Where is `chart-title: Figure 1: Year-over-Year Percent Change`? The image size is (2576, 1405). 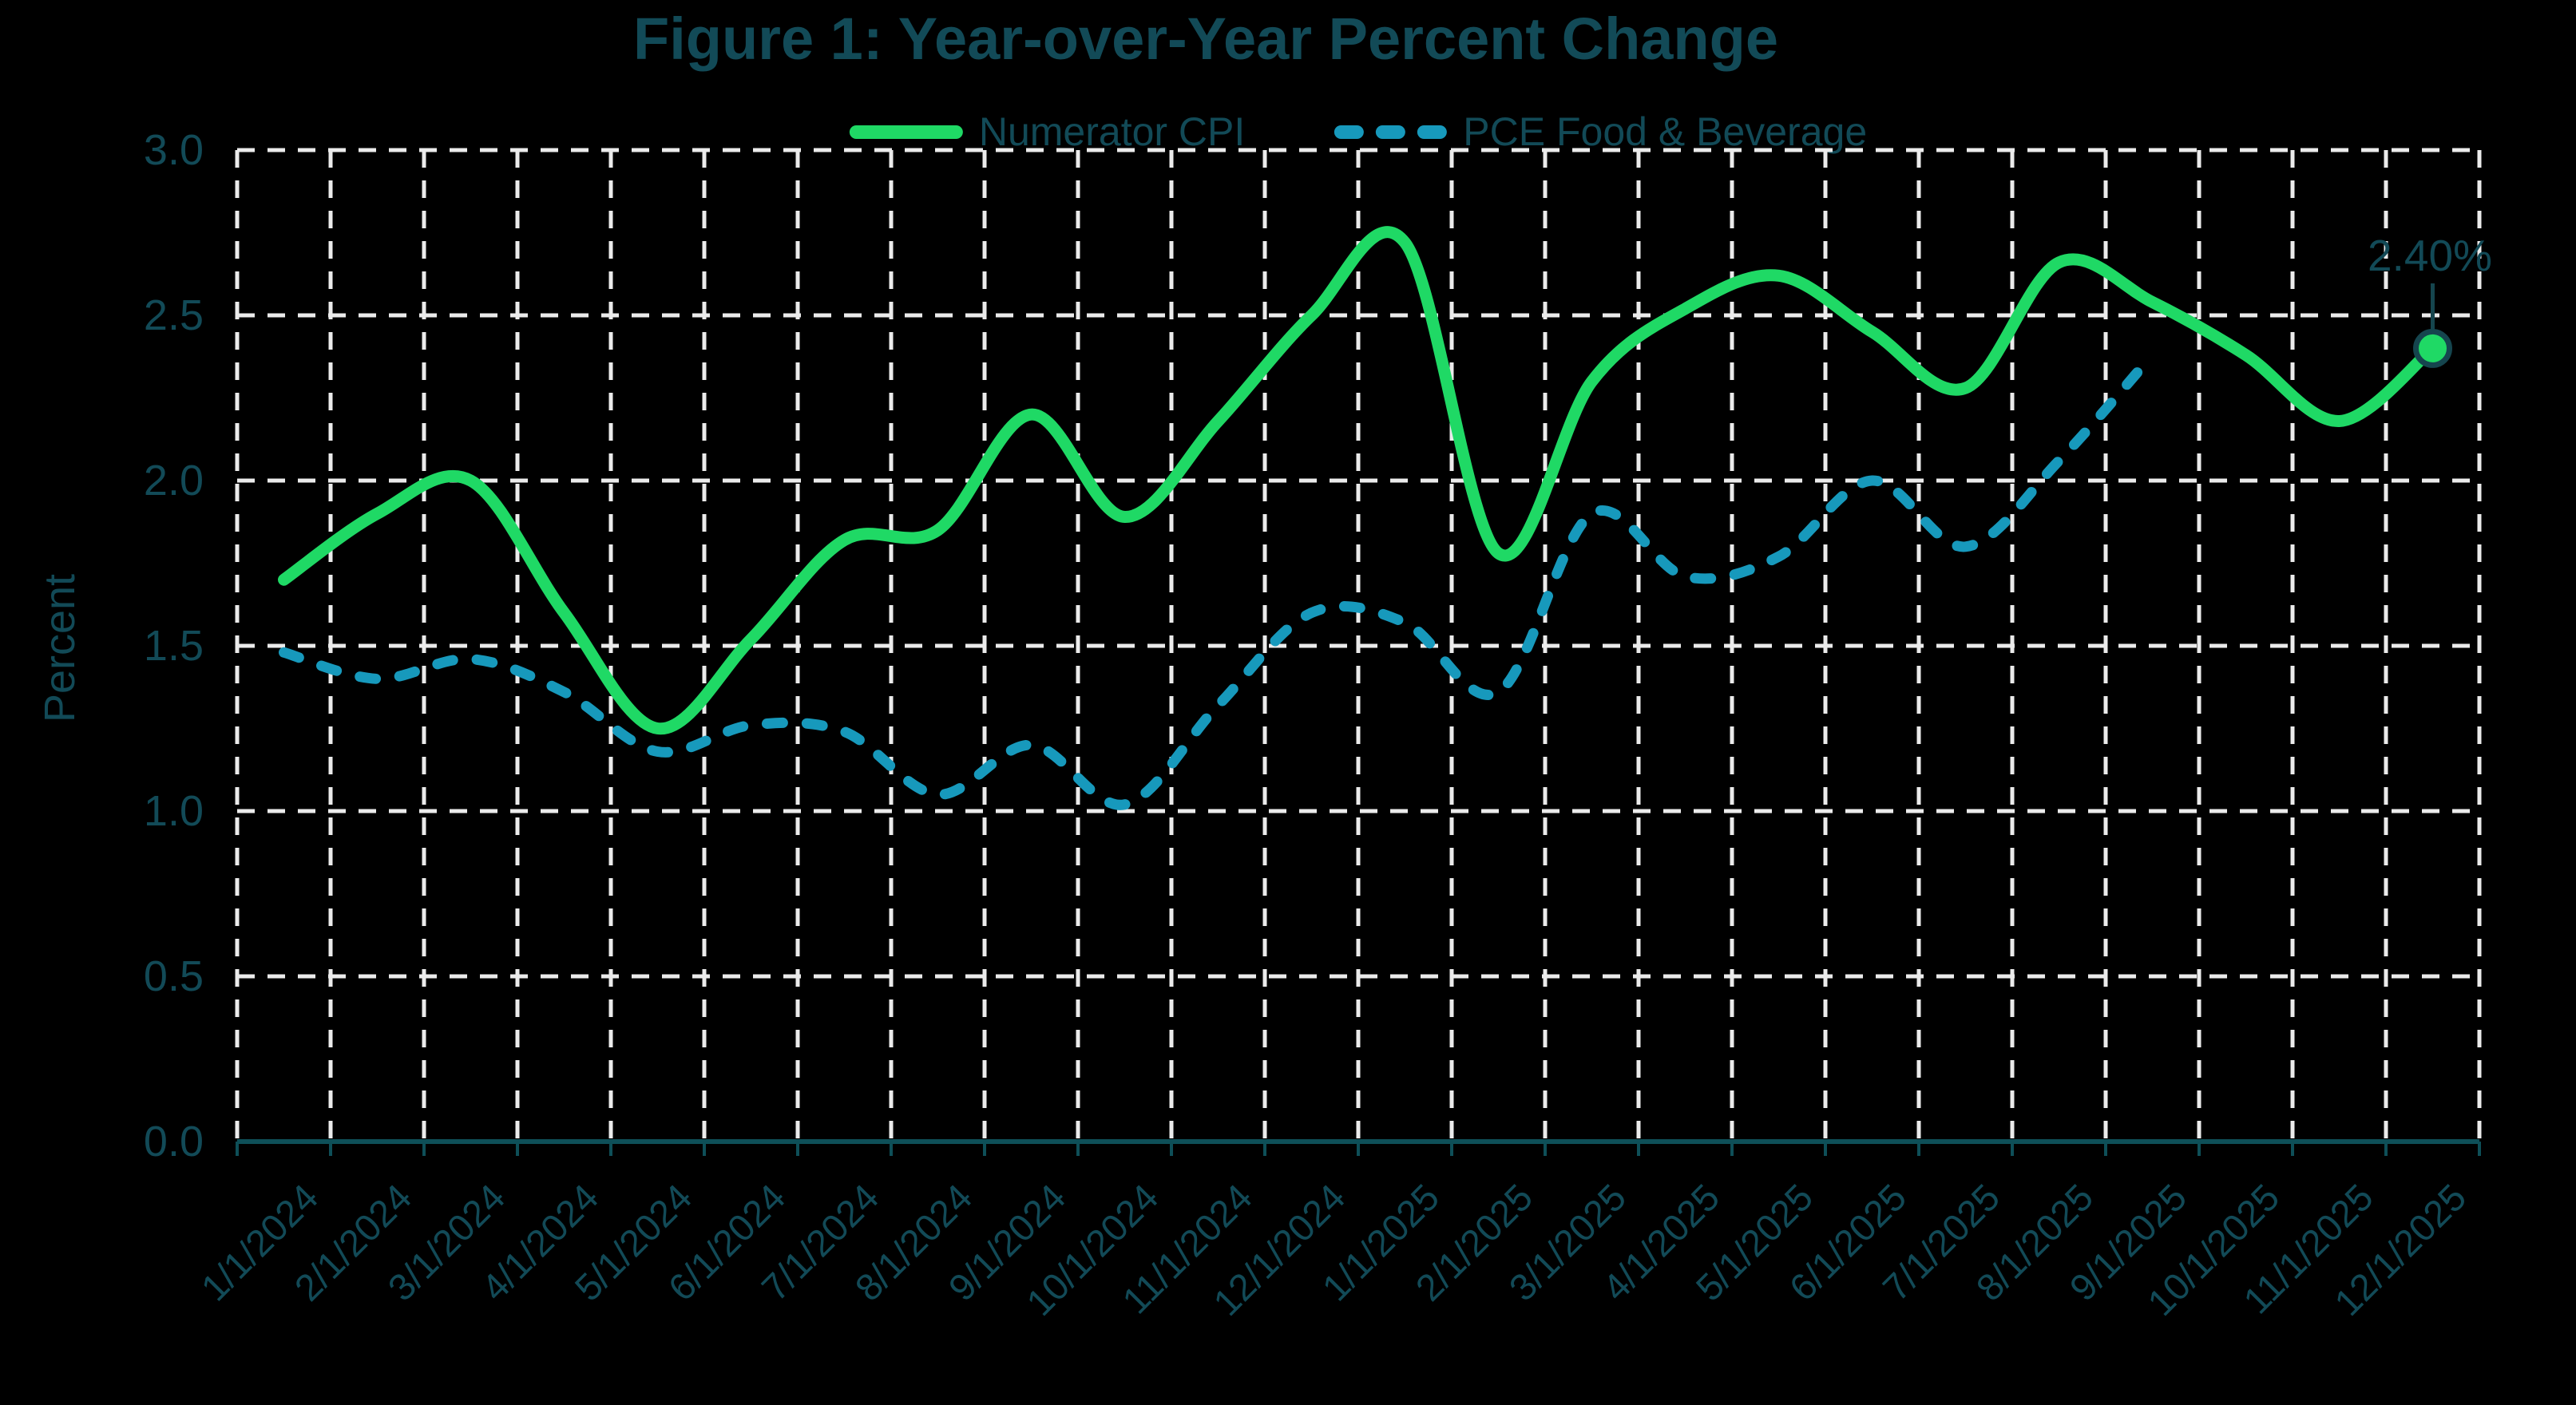 chart-title: Figure 1: Year-over-Year Percent Change is located at coordinates (1205, 39).